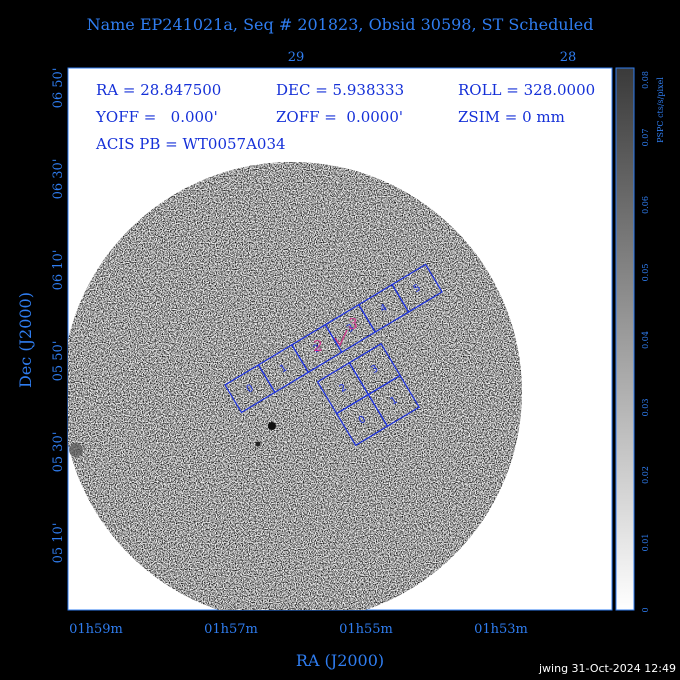  Describe the element at coordinates (645, 408) in the screenshot. I see `colorbar-tick-label: 0.03` at that location.